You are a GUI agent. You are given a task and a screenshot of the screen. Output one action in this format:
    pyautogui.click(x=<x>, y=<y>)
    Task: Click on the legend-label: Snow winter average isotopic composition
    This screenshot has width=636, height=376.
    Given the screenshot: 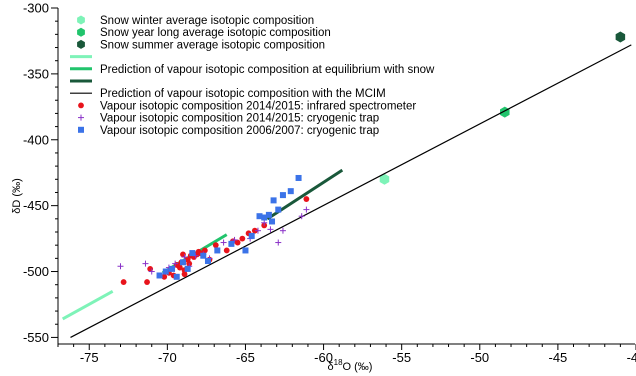 What is the action you would take?
    pyautogui.click(x=207, y=21)
    